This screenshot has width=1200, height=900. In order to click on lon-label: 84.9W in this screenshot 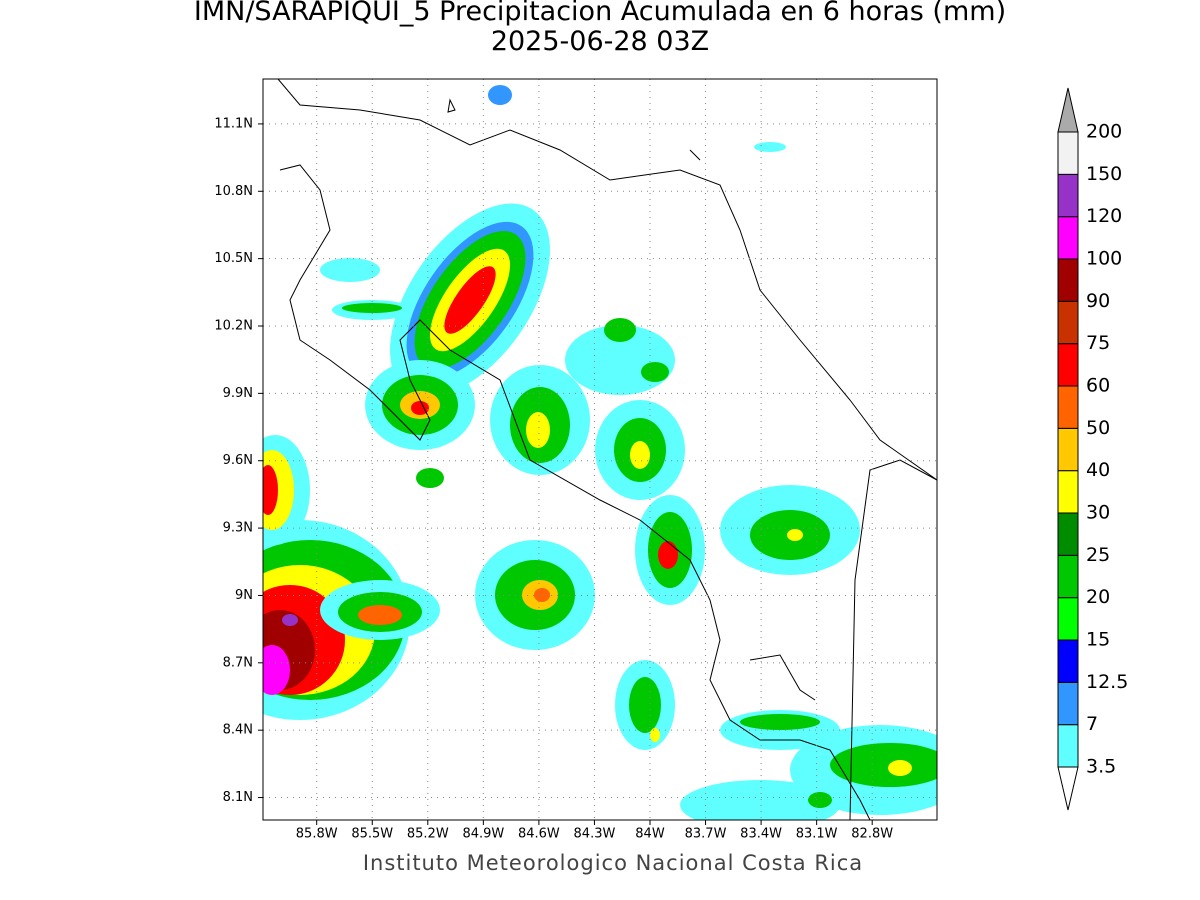, I will do `click(483, 834)`.